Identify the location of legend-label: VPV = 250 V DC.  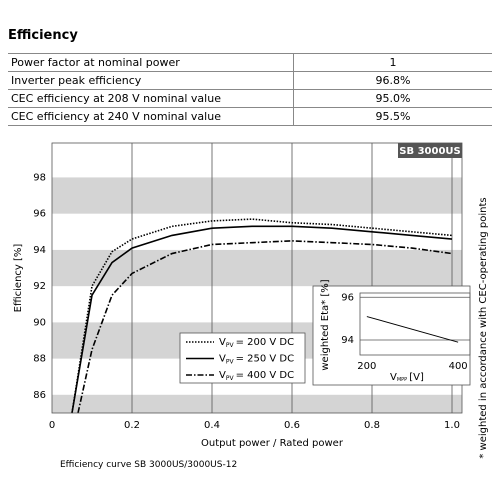
(256, 360).